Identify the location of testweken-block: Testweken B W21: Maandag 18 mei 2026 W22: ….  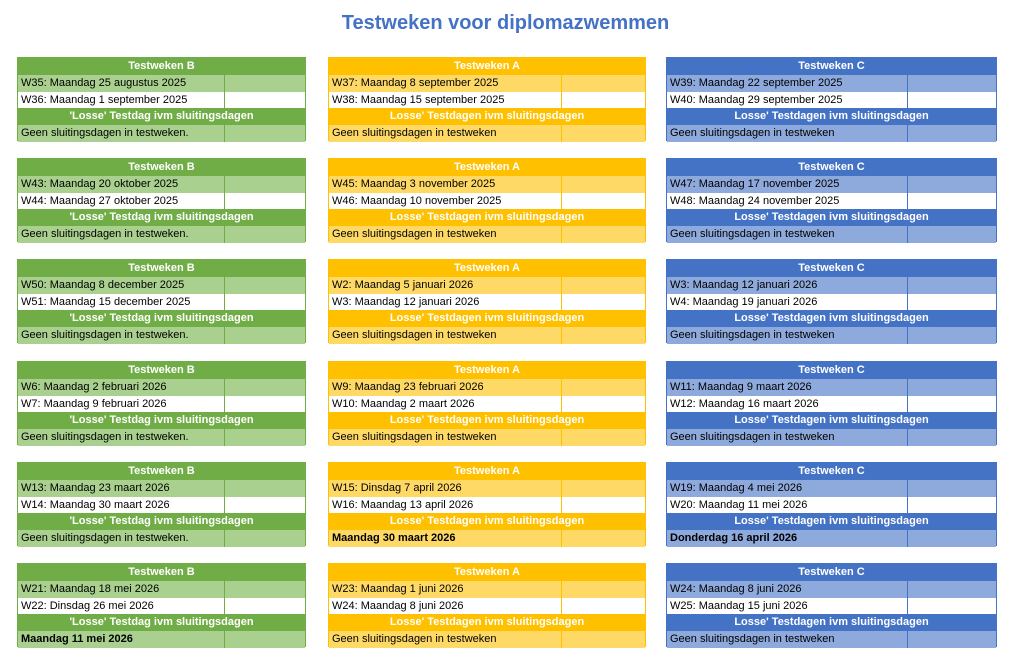
(161, 605).